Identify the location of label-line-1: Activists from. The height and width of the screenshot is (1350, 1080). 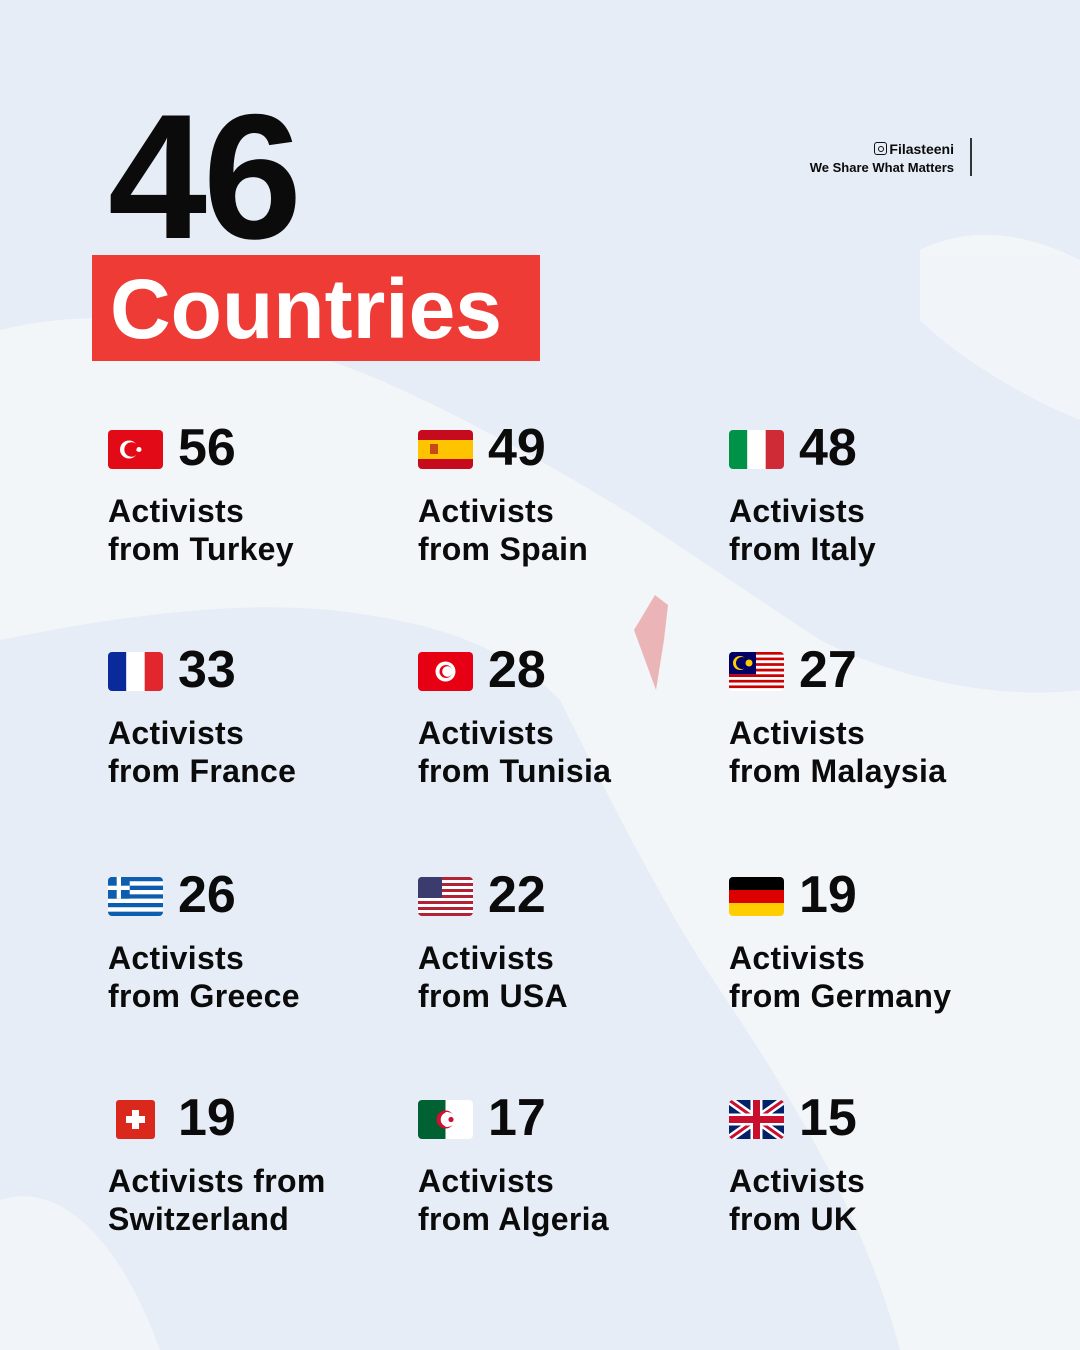
(217, 1181).